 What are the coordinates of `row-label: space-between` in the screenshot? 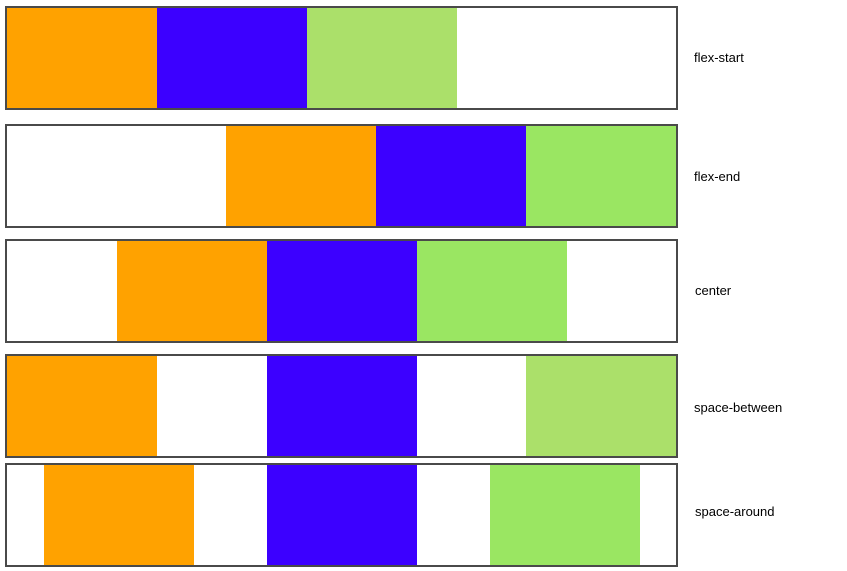 It's located at (738, 407).